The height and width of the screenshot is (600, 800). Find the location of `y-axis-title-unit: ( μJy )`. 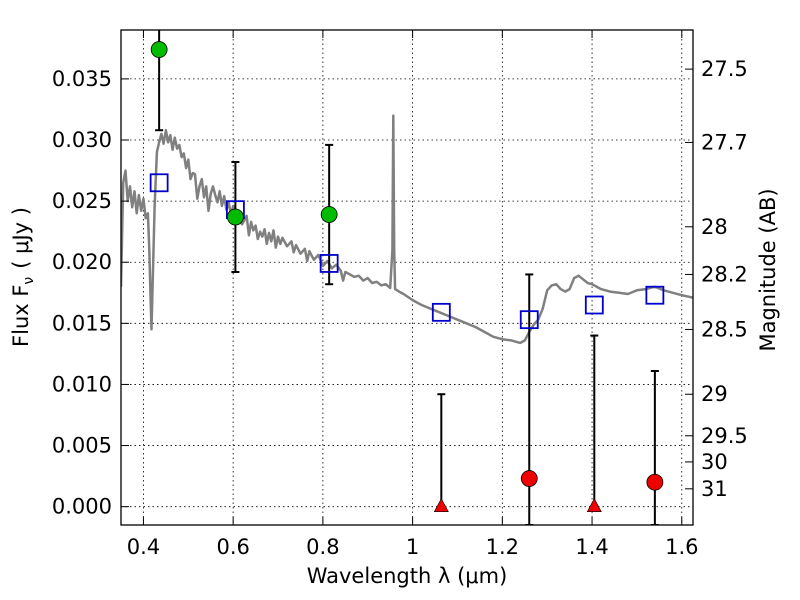

y-axis-title-unit: ( μJy ) is located at coordinates (21, 238).